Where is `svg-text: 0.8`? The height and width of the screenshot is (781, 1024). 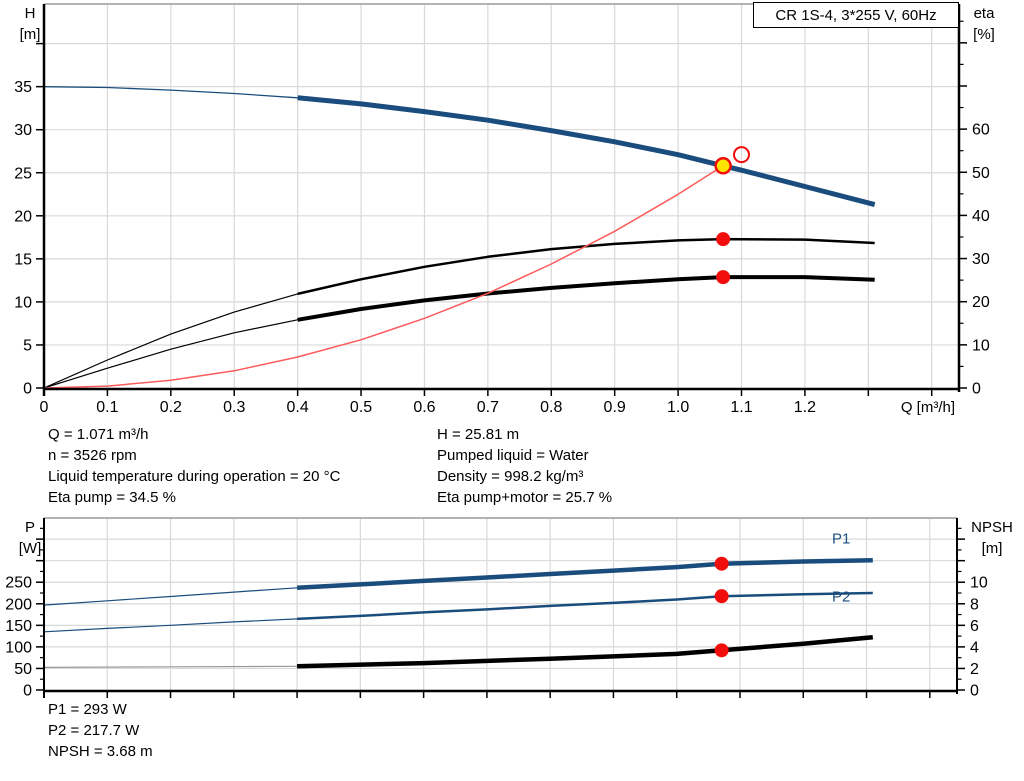 svg-text: 0.8 is located at coordinates (551, 407).